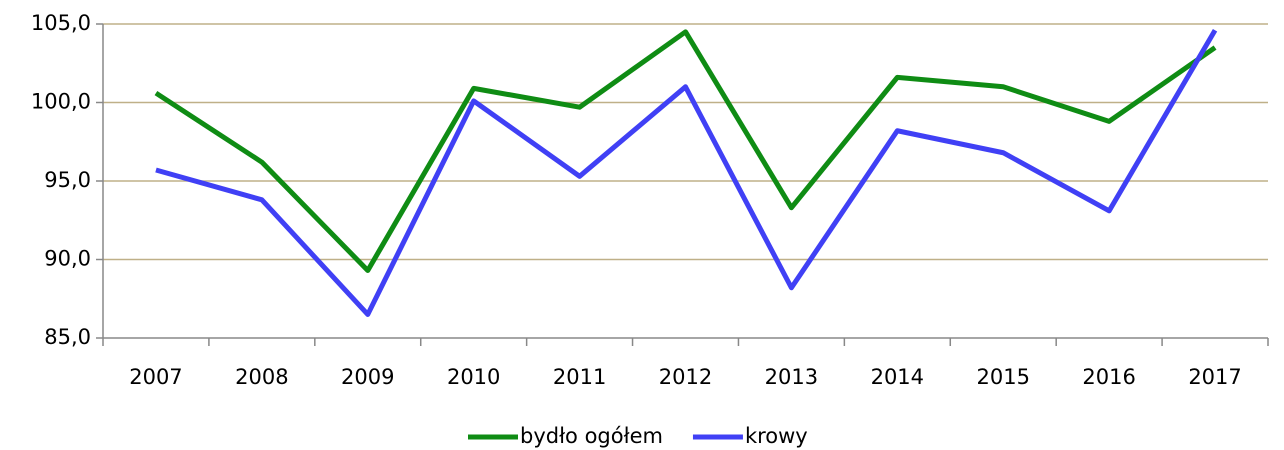  Describe the element at coordinates (261, 377) in the screenshot. I see `x-tick-label: 2008` at that location.